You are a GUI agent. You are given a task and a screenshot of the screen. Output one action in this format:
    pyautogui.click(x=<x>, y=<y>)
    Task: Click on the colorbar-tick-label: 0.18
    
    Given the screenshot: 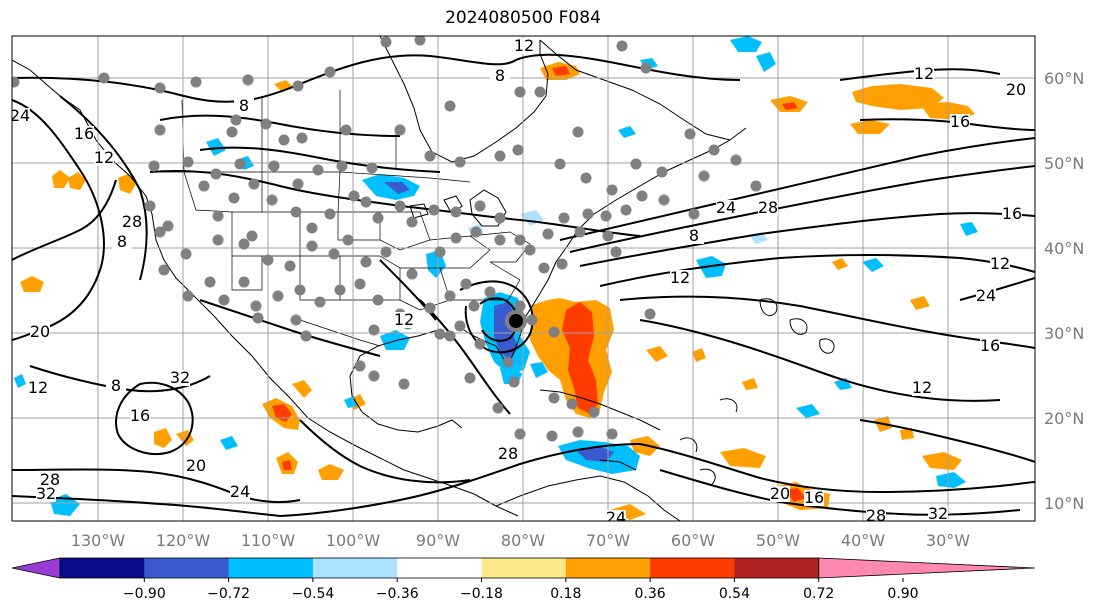 What is the action you would take?
    pyautogui.click(x=565, y=594)
    